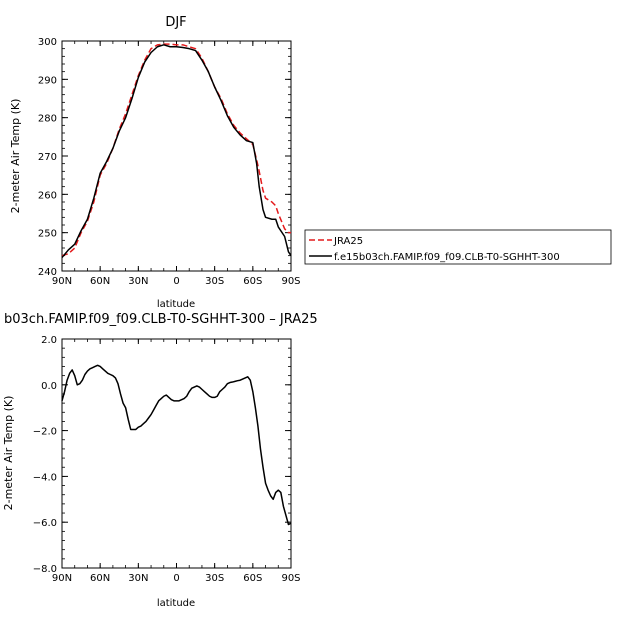 Image resolution: width=619 pixels, height=621 pixels. What do you see at coordinates (290, 578) in the screenshot?
I see `bottom-x-tick-label: 90S` at bounding box center [290, 578].